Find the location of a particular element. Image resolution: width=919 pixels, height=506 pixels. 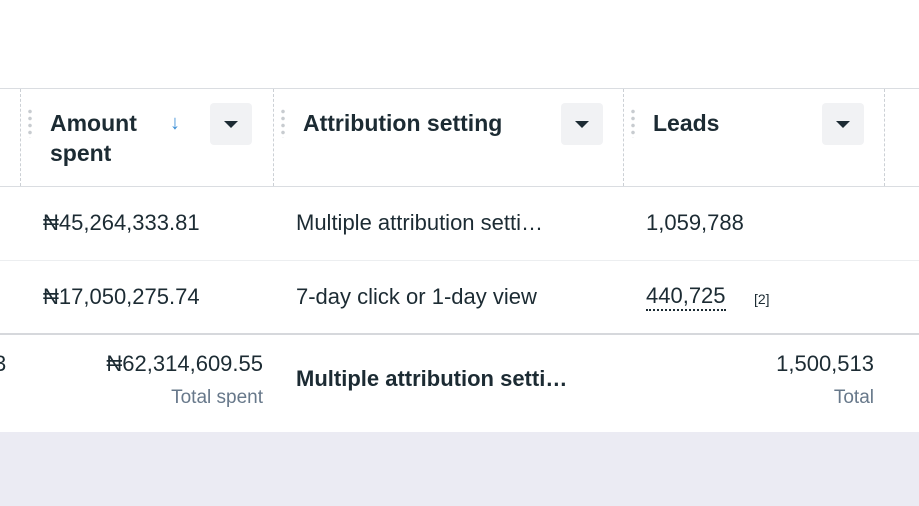

footnote-marker: [2] is located at coordinates (762, 299).